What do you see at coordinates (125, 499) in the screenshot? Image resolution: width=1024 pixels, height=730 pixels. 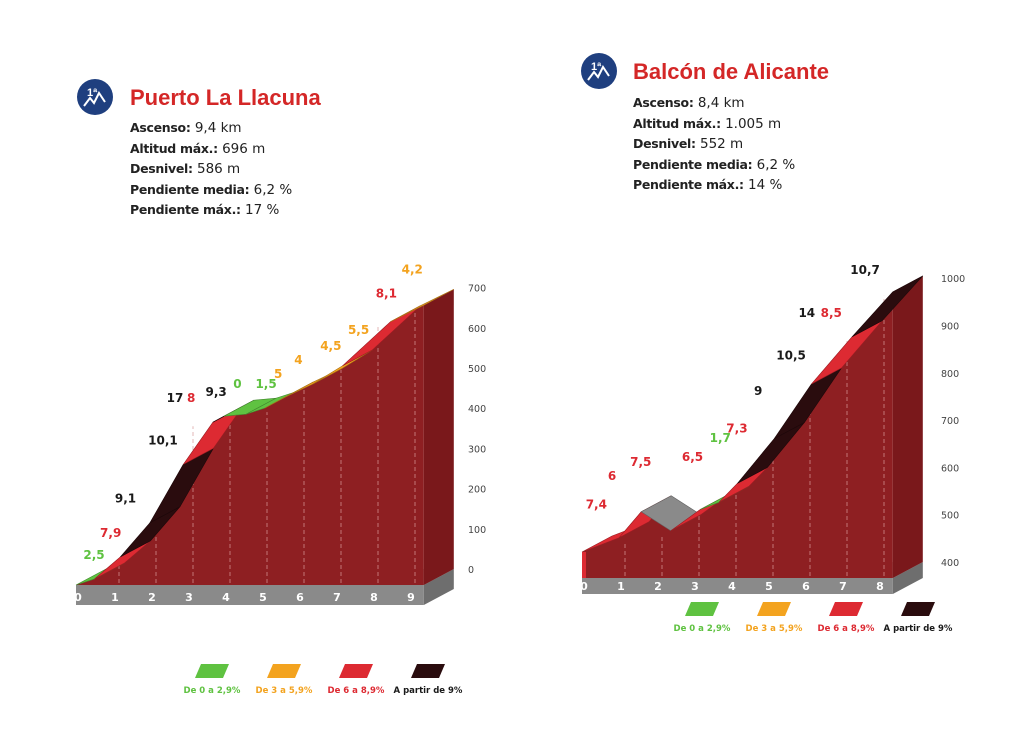 I see `slope-label: 9,1` at bounding box center [125, 499].